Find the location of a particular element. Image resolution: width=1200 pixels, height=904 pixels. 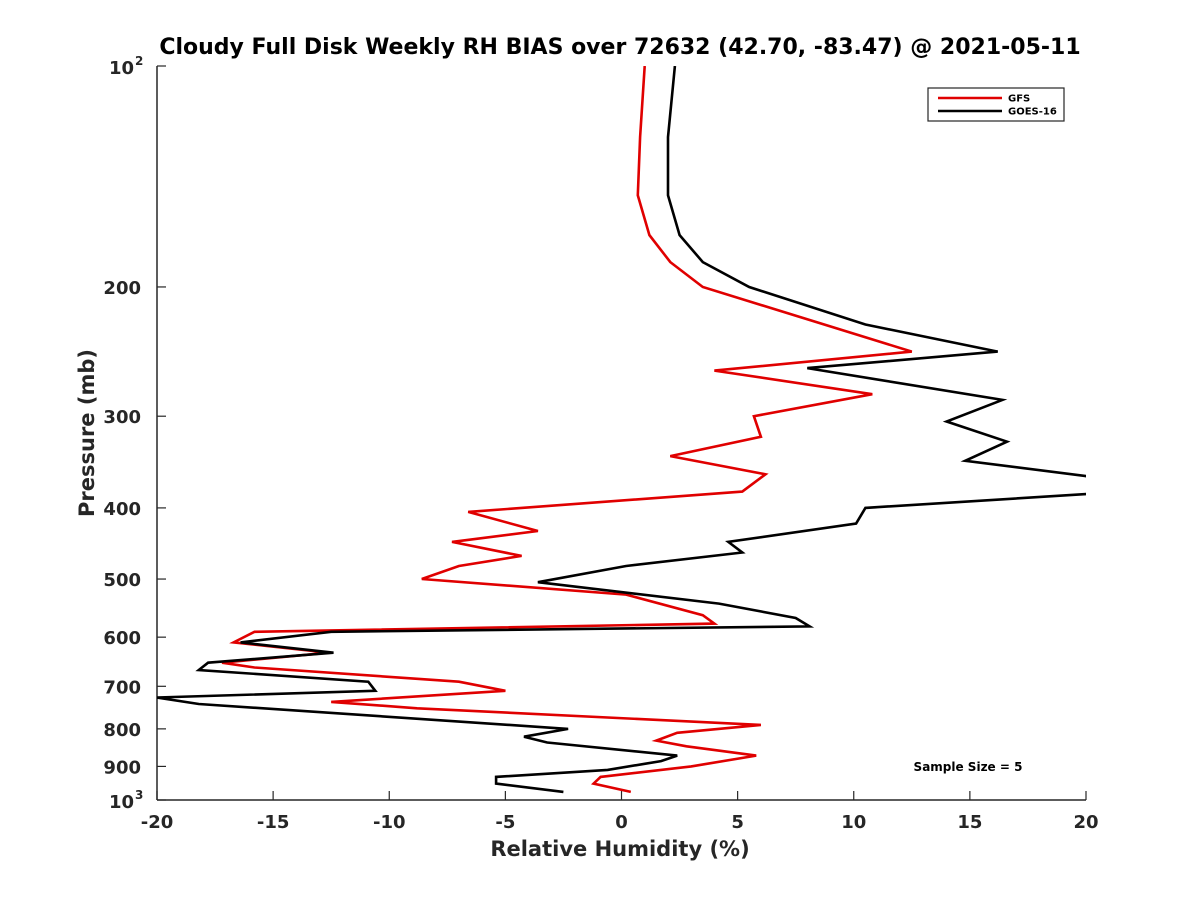

y-tick-label: 200 is located at coordinates (122, 288).